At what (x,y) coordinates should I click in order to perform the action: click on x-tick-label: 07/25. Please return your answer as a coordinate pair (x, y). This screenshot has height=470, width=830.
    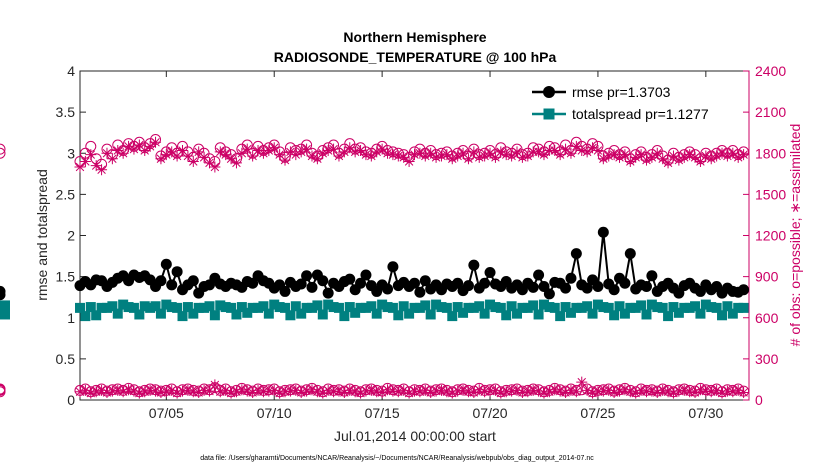
    Looking at the image, I should click on (597, 413).